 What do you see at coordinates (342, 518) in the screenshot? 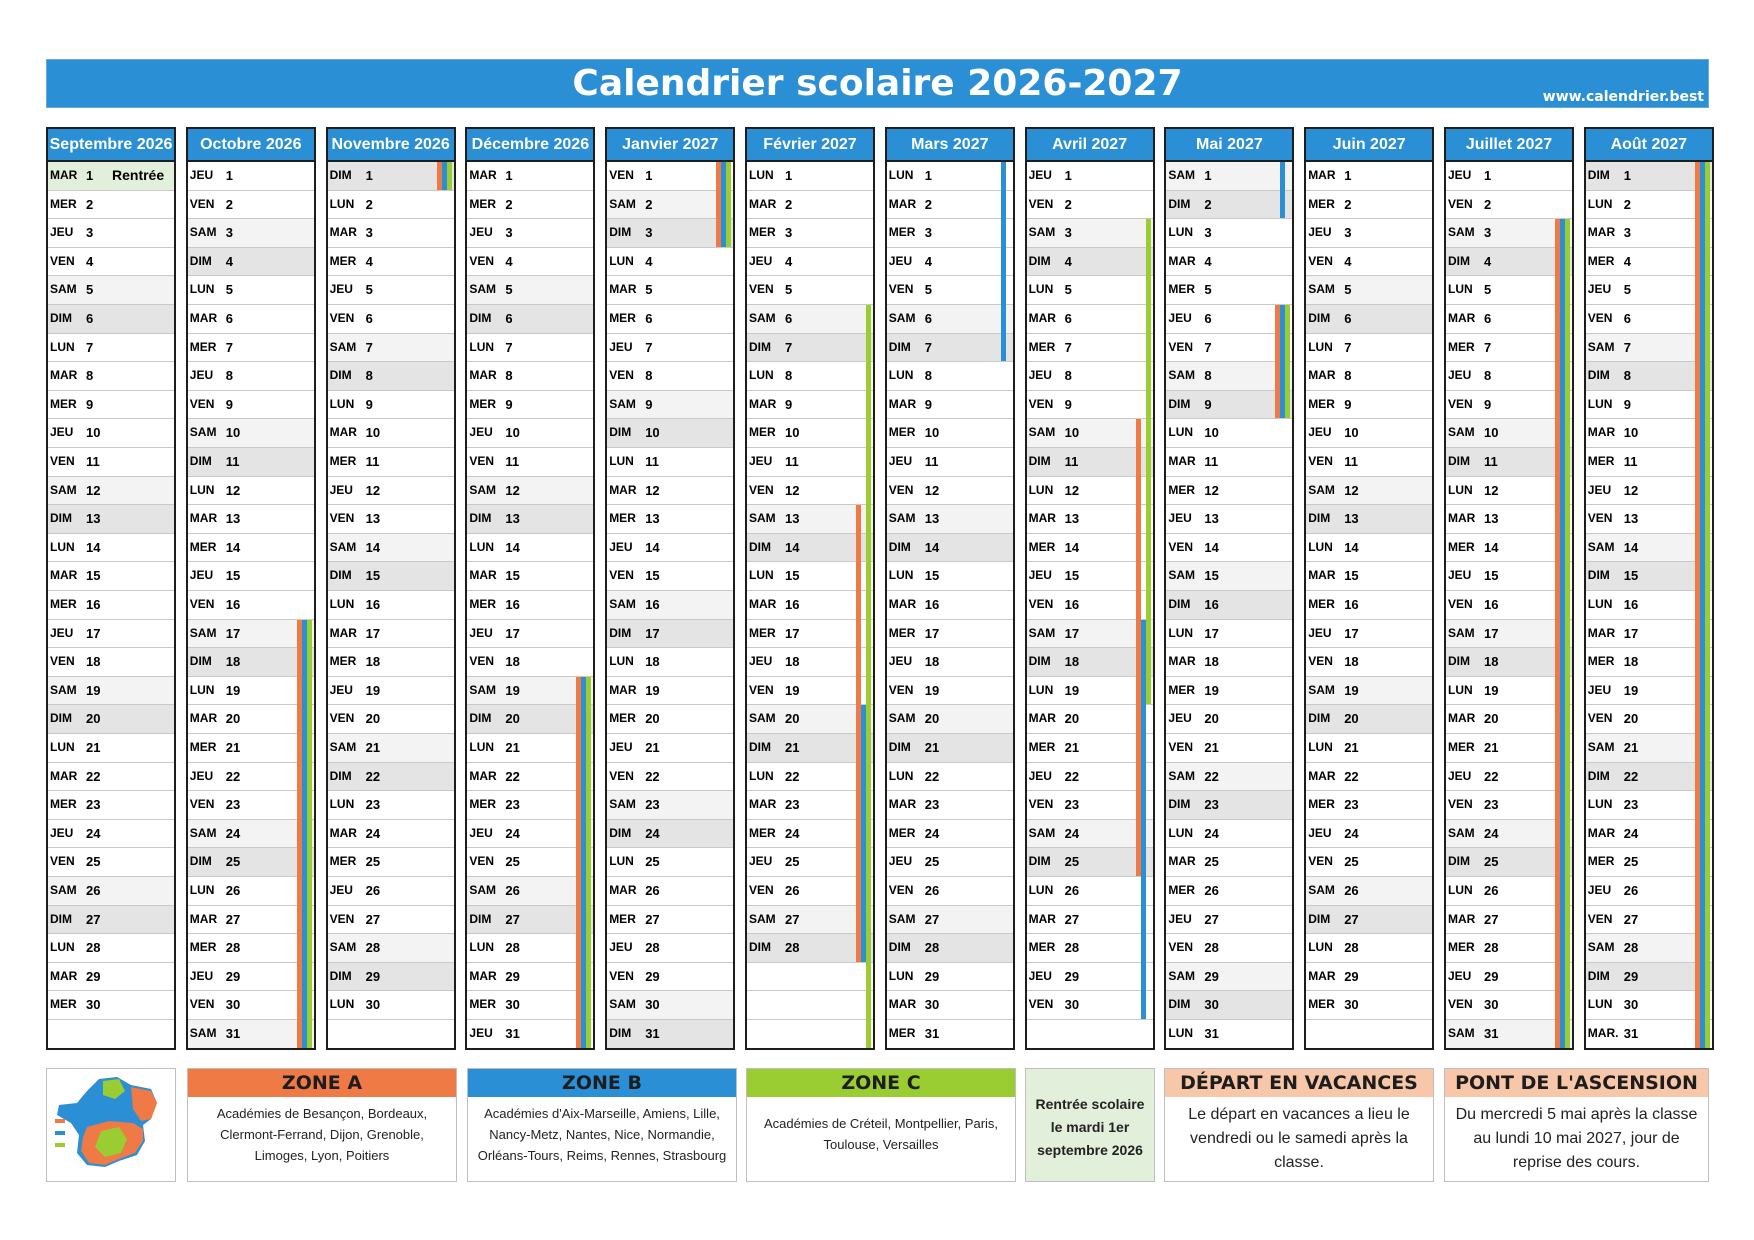
I see `day-name: VEN` at bounding box center [342, 518].